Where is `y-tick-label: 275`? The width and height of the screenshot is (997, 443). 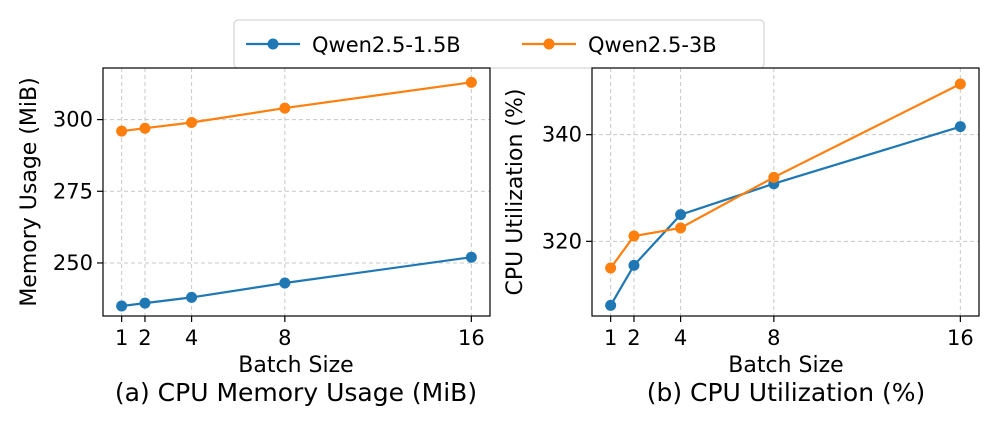
y-tick-label: 275 is located at coordinates (73, 191).